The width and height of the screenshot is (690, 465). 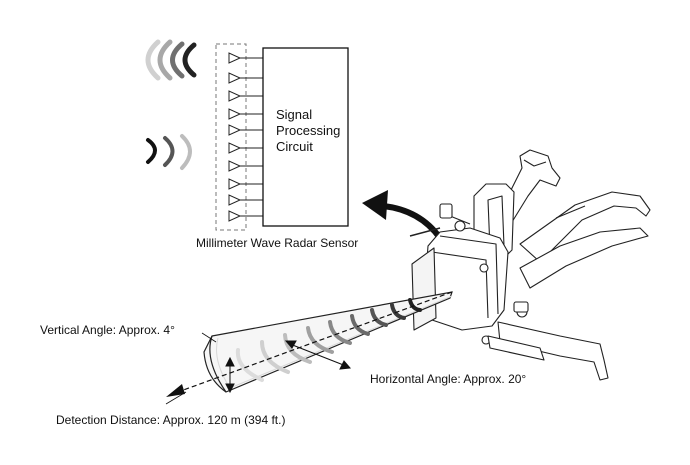 I want to click on antenna-array-box, so click(x=231, y=137).